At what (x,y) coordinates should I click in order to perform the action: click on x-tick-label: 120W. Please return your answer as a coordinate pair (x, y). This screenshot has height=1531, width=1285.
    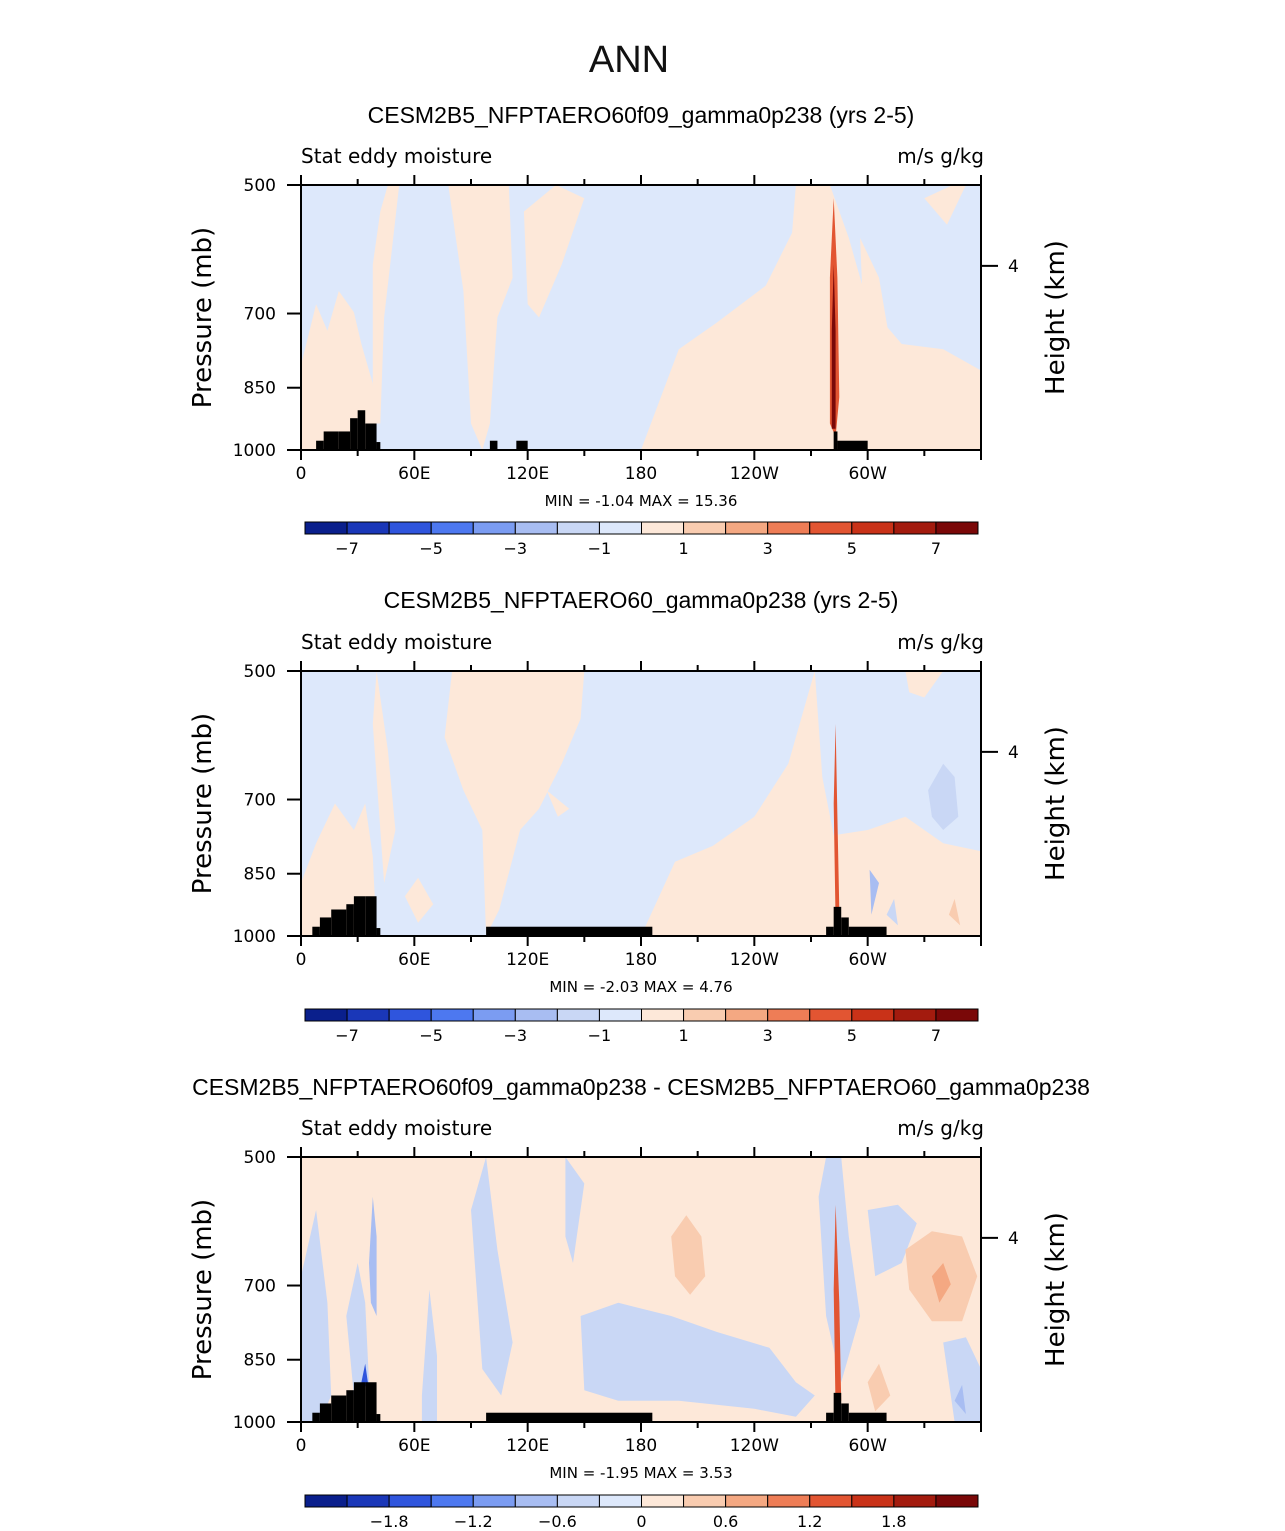
    Looking at the image, I should click on (754, 960).